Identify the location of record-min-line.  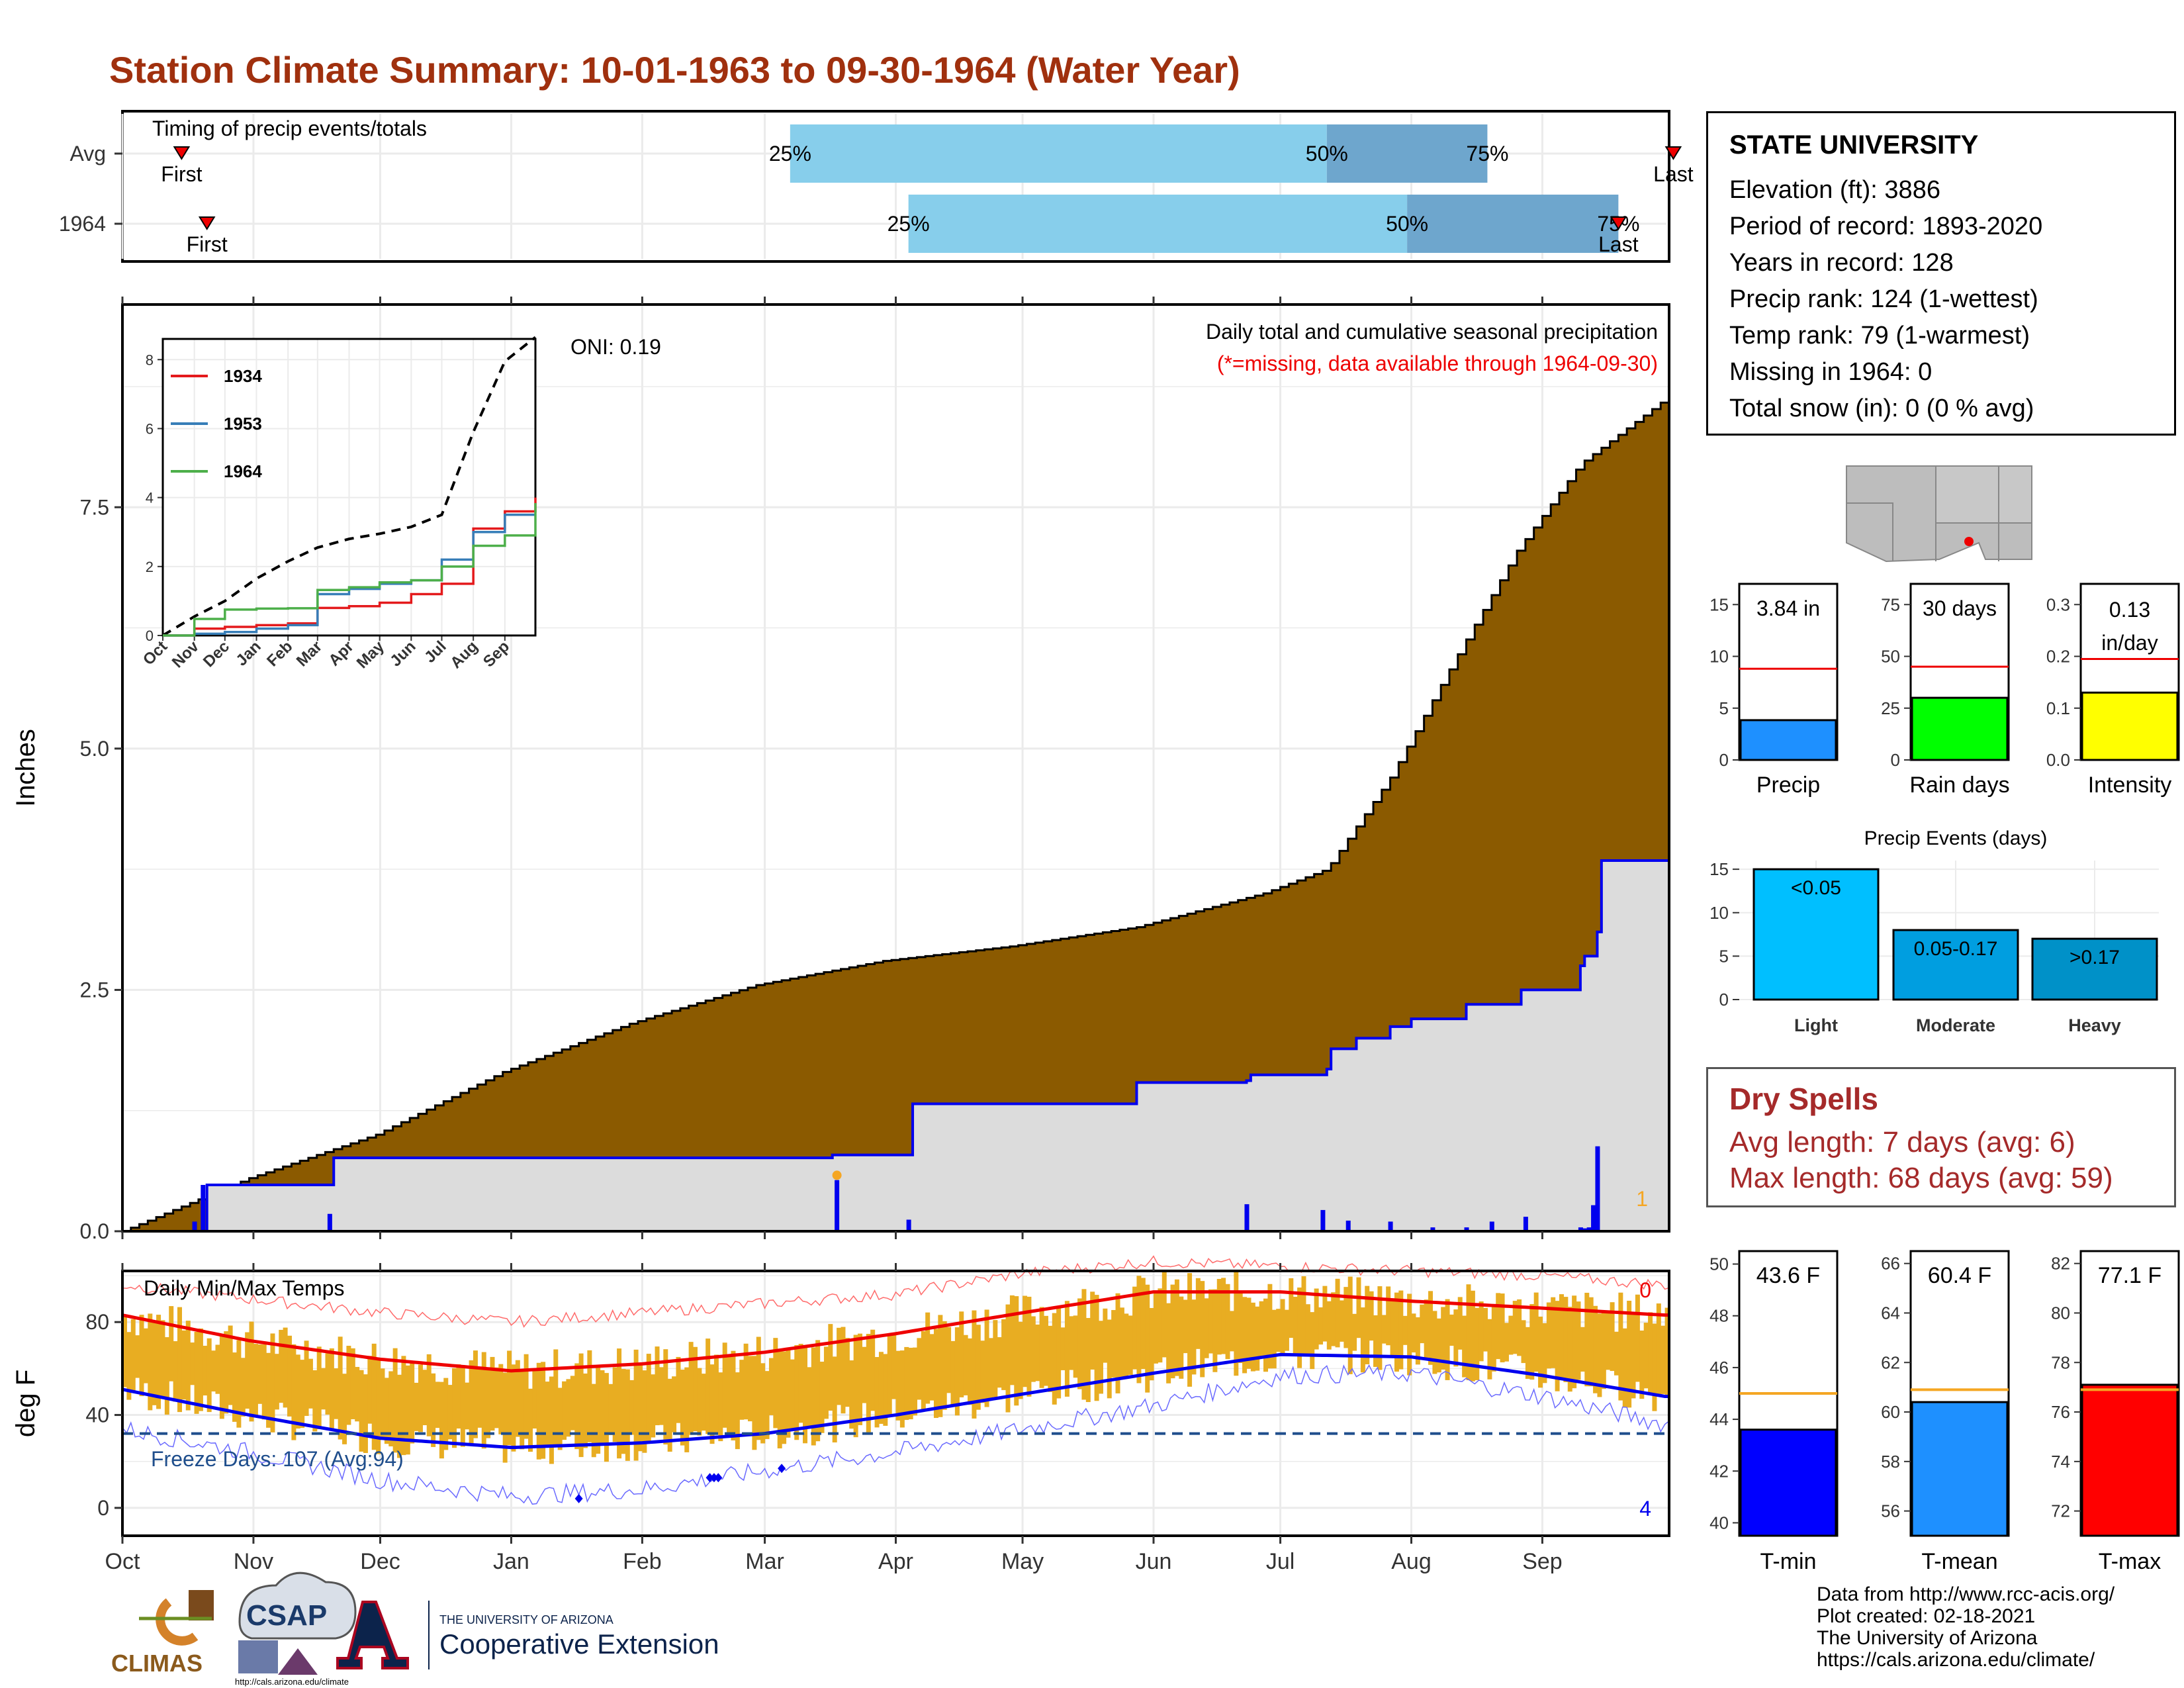
(896, 1434).